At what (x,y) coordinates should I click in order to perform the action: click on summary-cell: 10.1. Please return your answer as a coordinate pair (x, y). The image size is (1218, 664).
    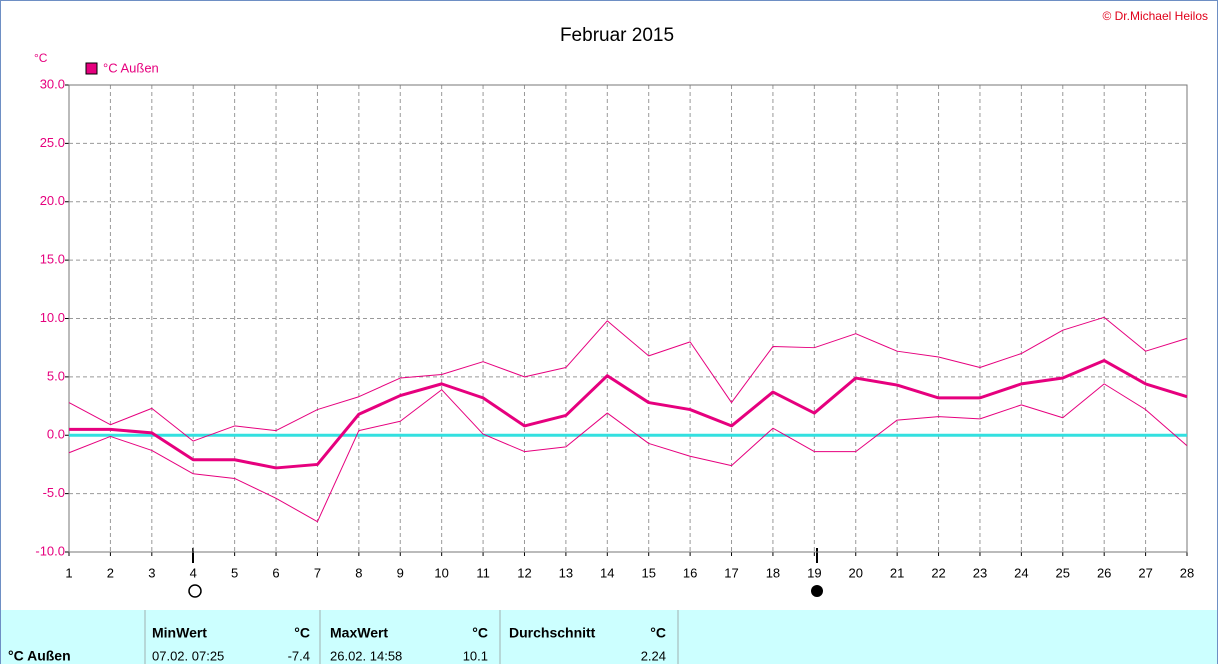
    Looking at the image, I should click on (475, 655).